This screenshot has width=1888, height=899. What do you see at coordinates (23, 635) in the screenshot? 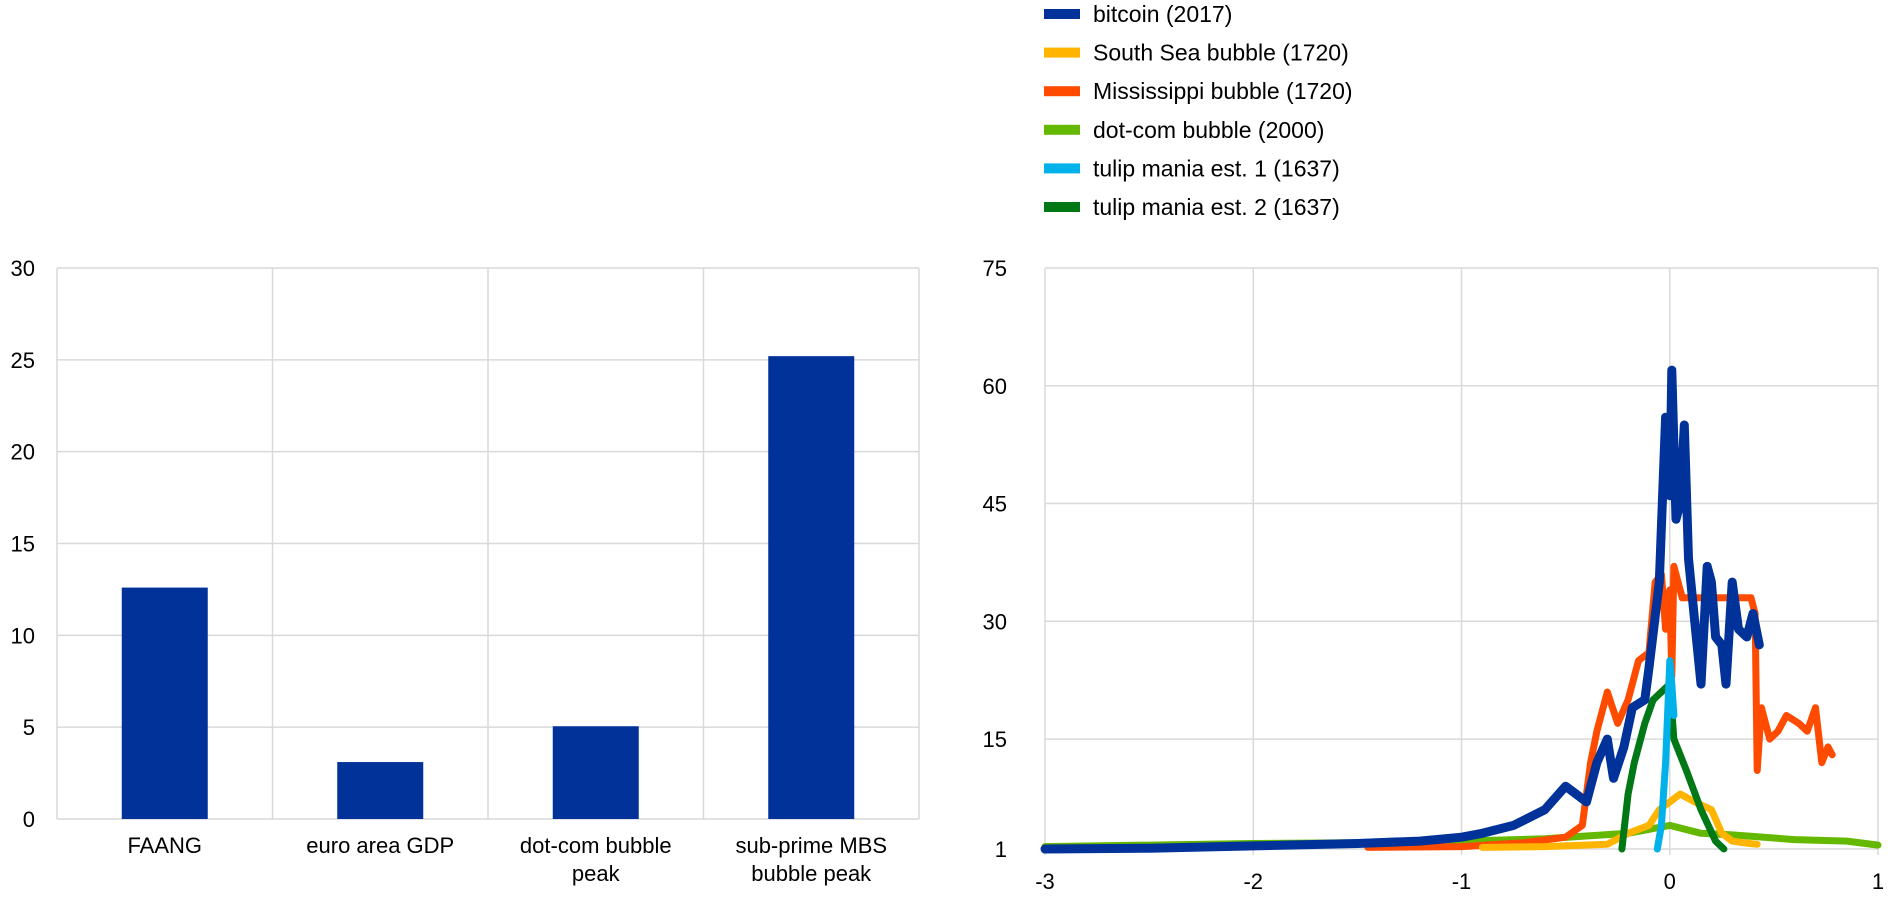
I see `y-tick-label: 10` at bounding box center [23, 635].